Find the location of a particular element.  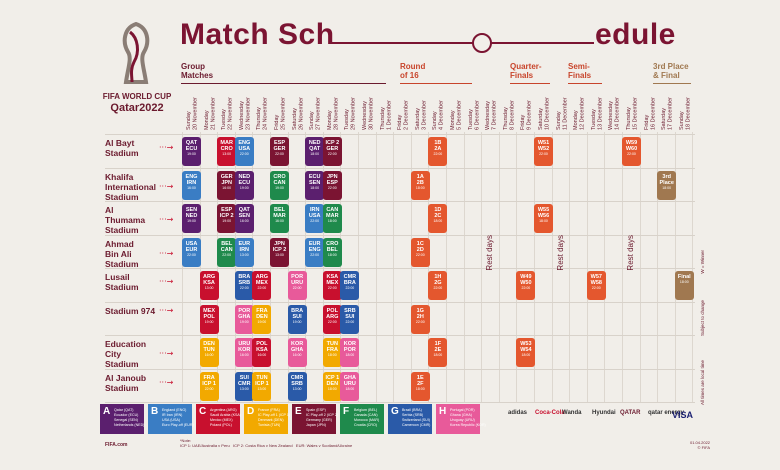

match-team-1: ESP is located at coordinates (227, 210).